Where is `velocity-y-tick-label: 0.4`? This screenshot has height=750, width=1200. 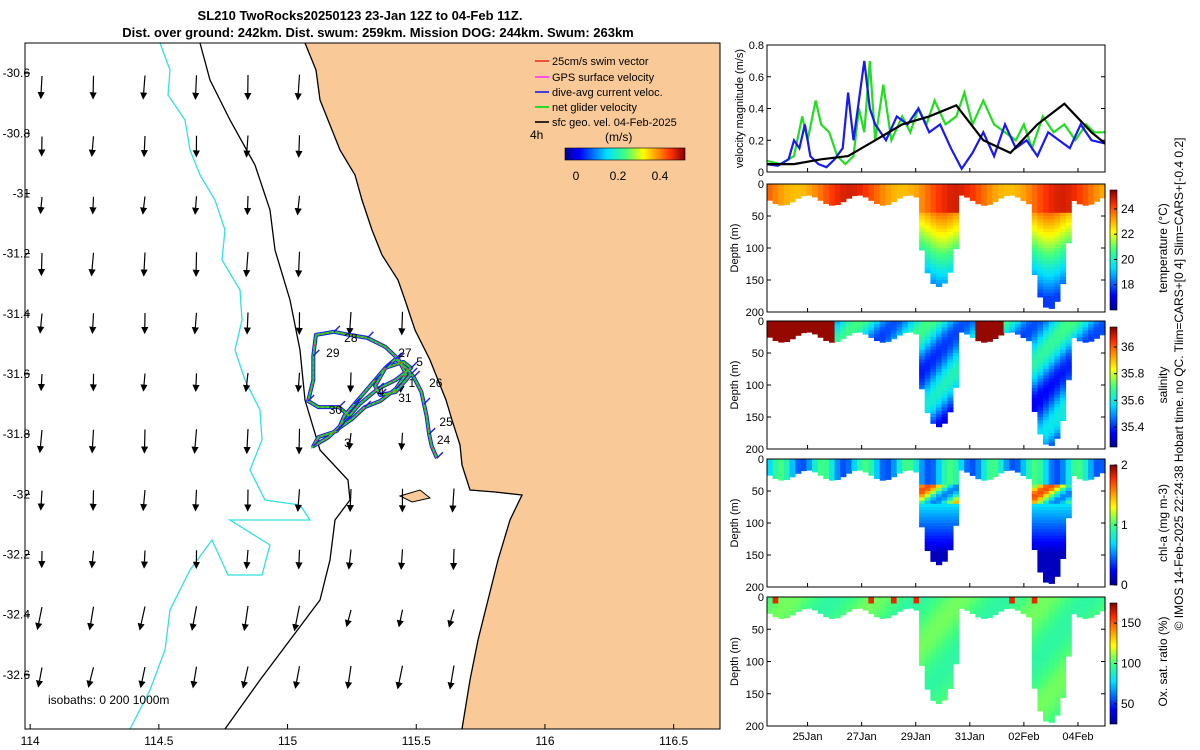 velocity-y-tick-label: 0.4 is located at coordinates (756, 110).